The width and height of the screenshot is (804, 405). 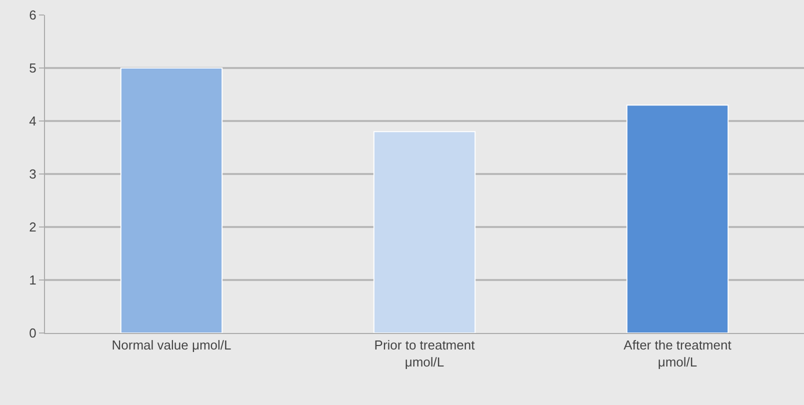 What do you see at coordinates (32, 333) in the screenshot?
I see `y-tick-label: 0` at bounding box center [32, 333].